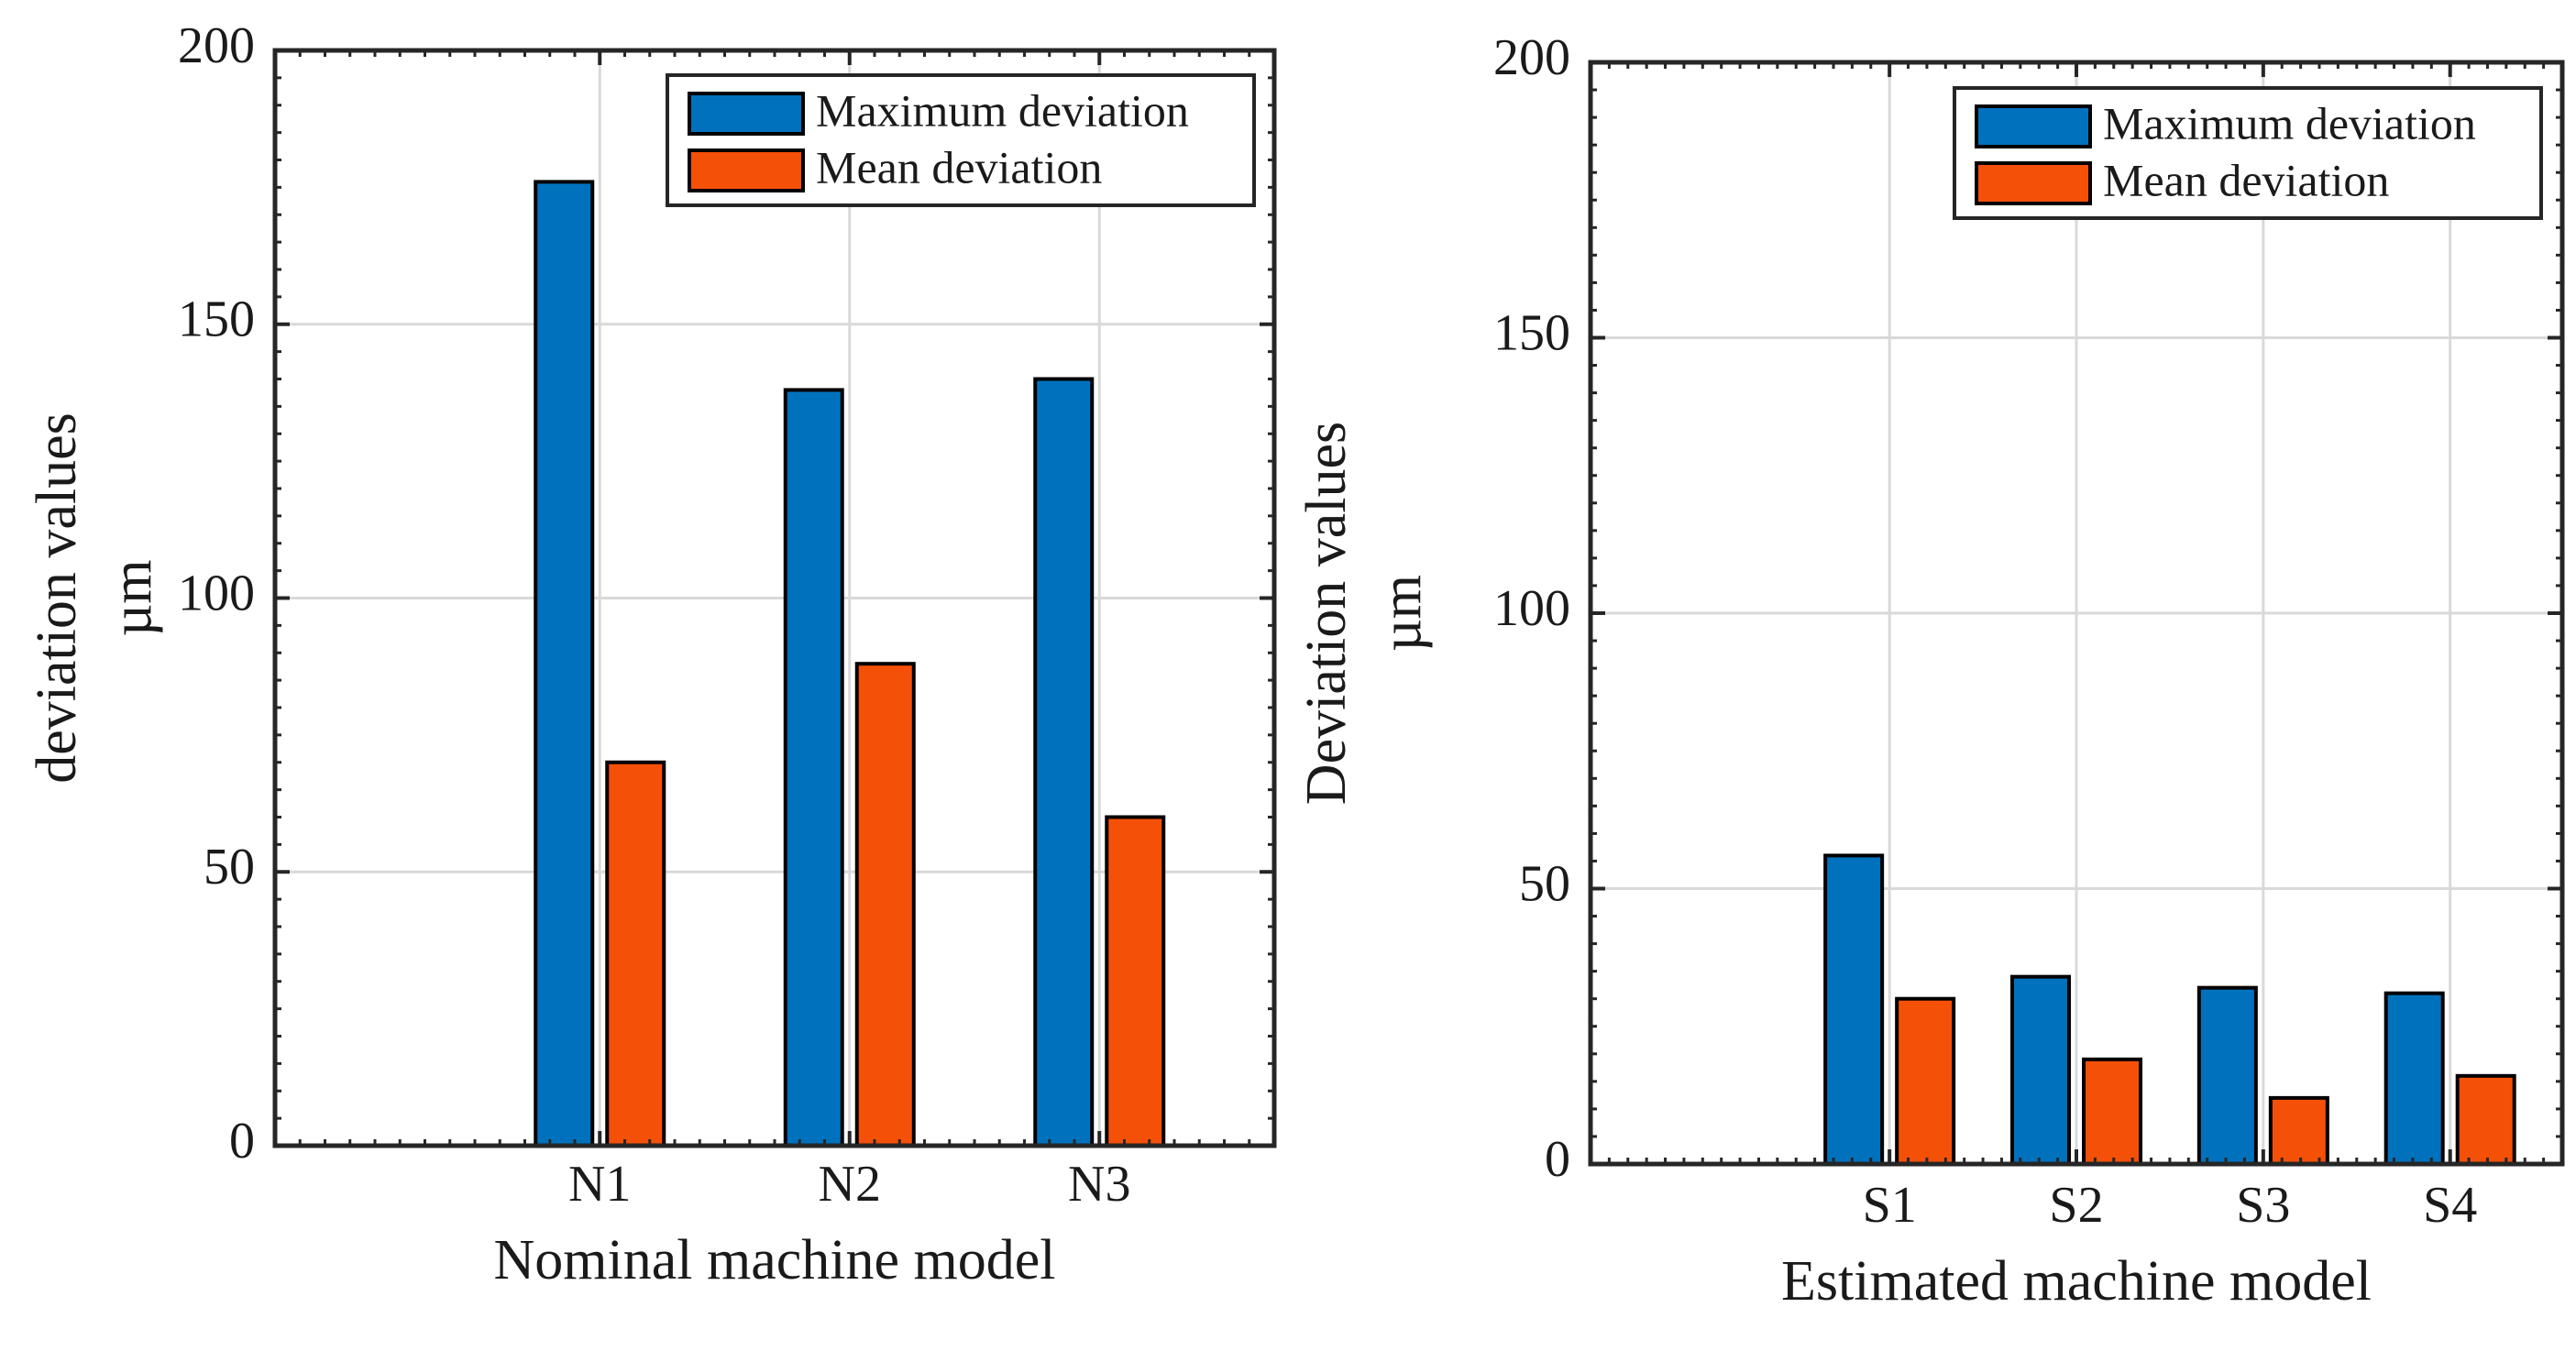 The height and width of the screenshot is (1362, 2576). Describe the element at coordinates (2034, 126) in the screenshot. I see `right-legend-swatch-maximum` at that location.